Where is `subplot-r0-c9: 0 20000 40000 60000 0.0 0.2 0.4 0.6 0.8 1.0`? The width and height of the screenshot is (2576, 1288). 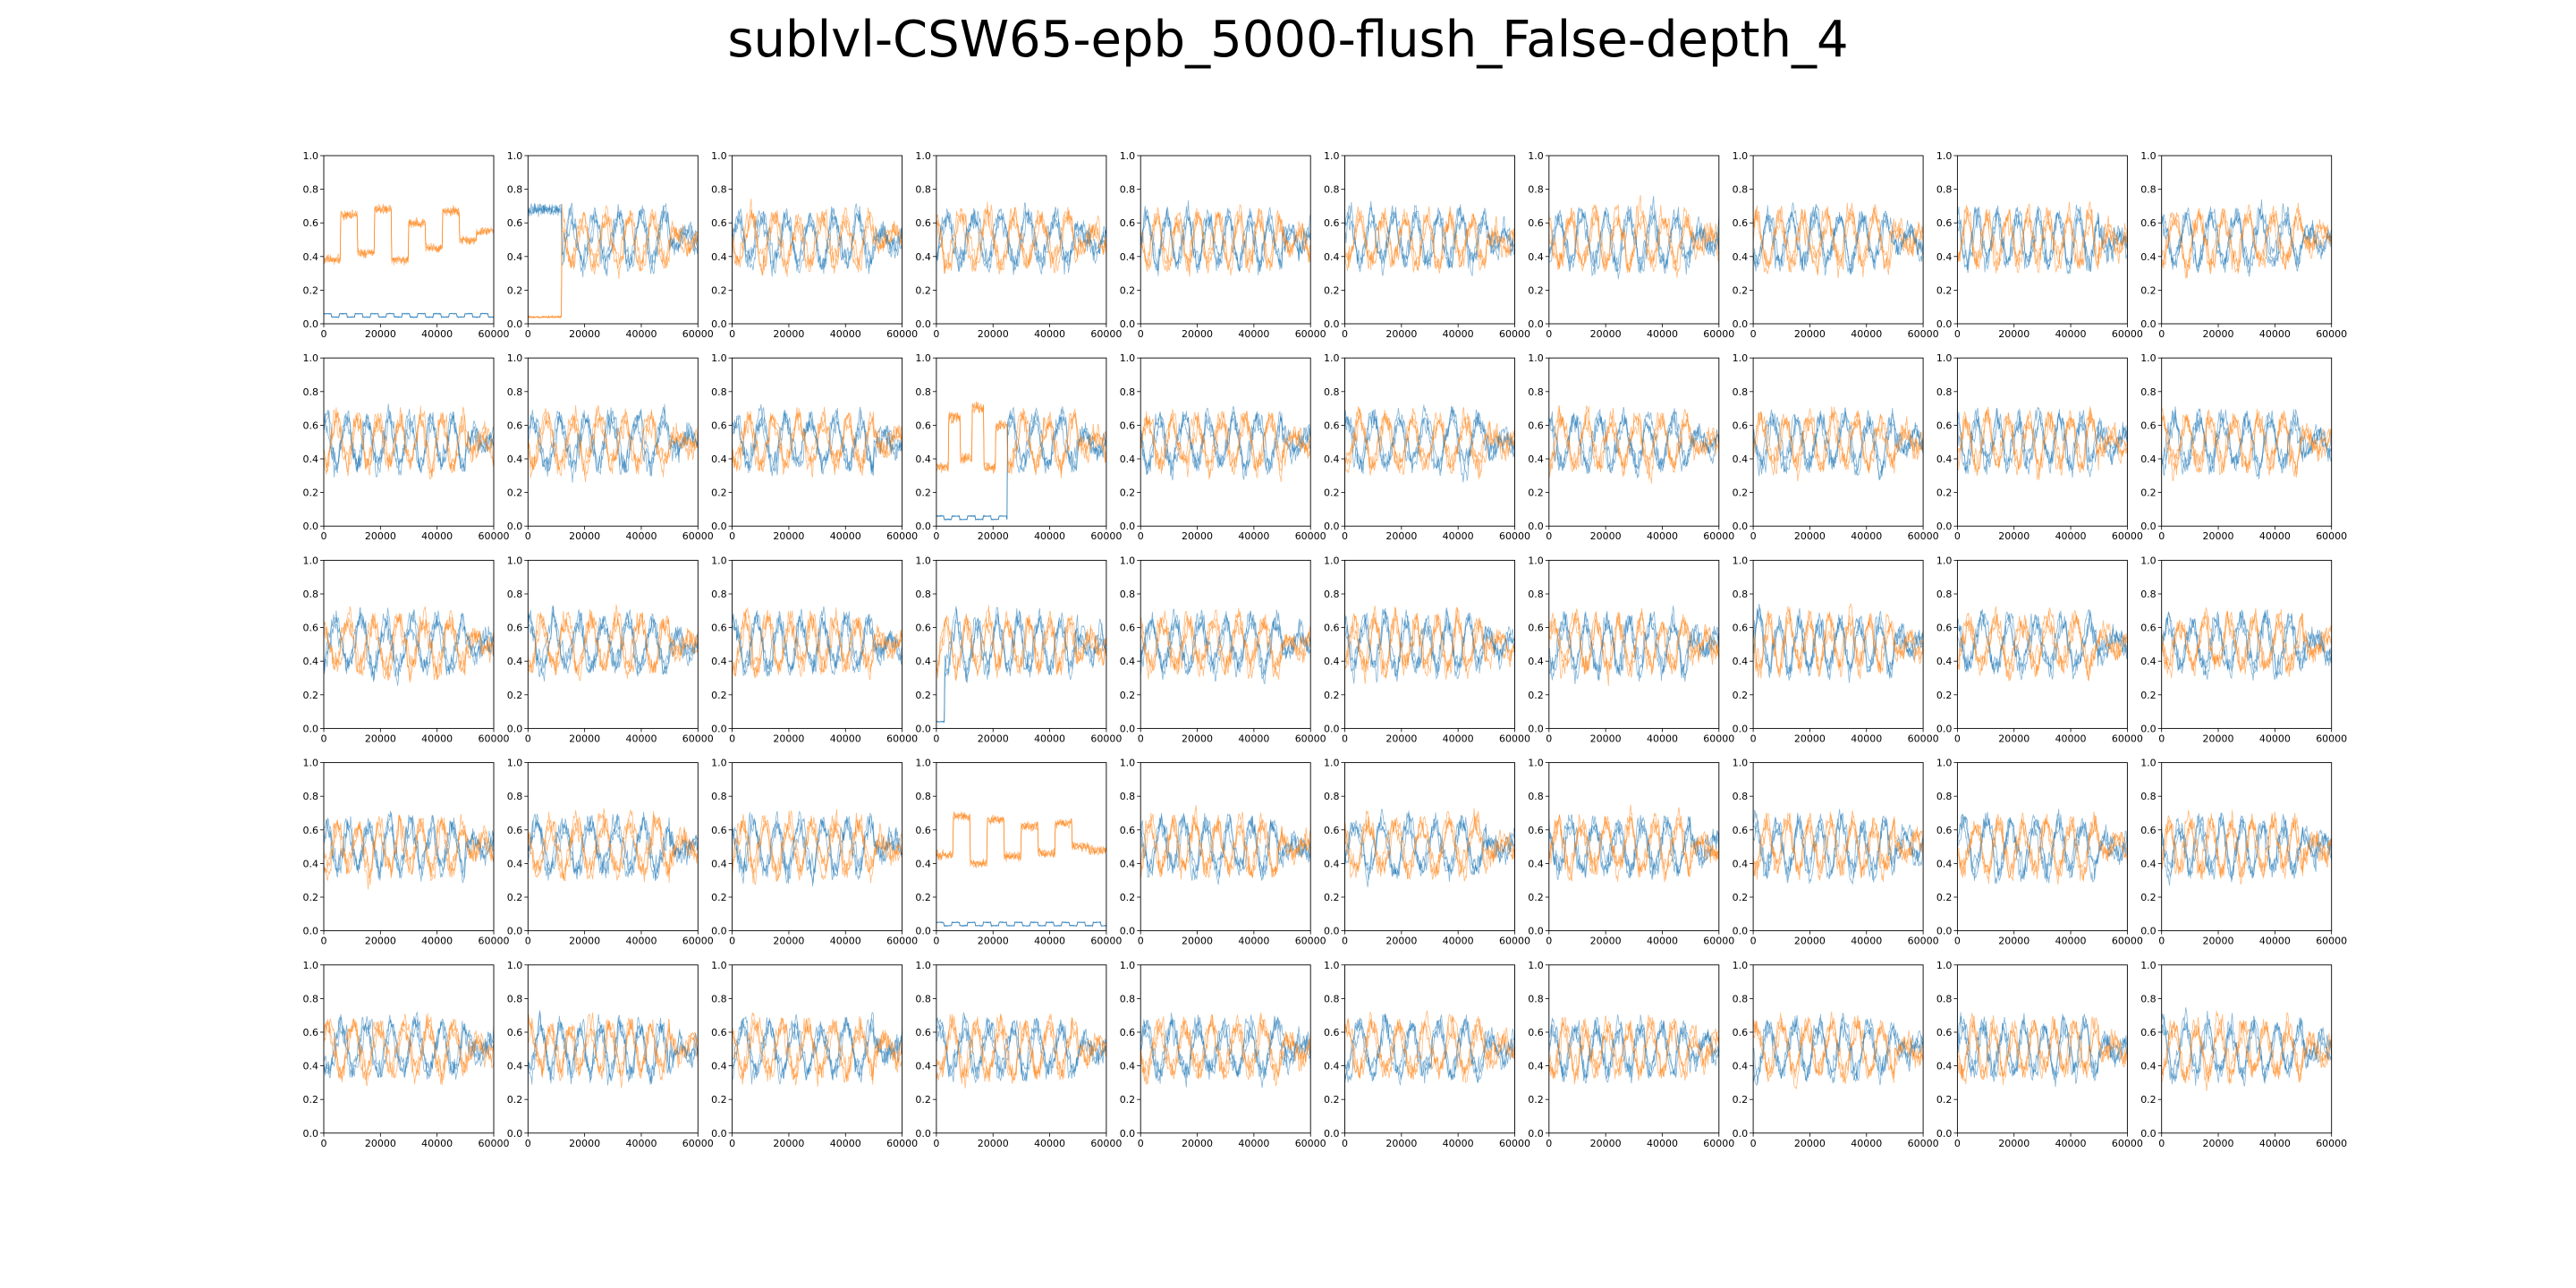
subplot-r0-c9: 0 20000 40000 60000 0.0 0.2 0.4 0.6 0.8 1.0 is located at coordinates (2243, 245).